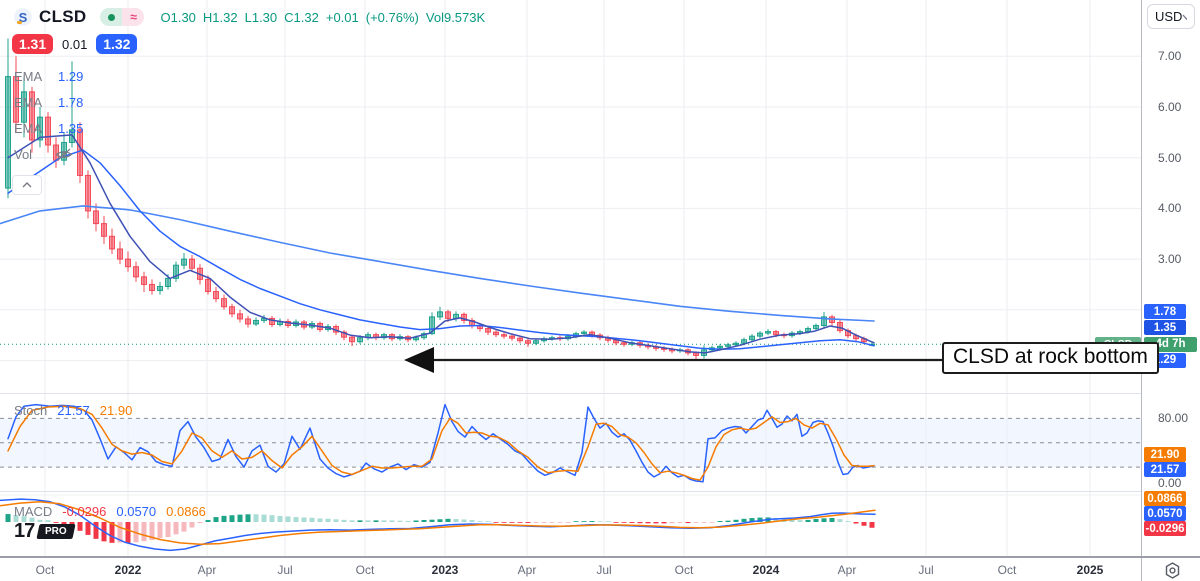 The height and width of the screenshot is (581, 1200). What do you see at coordinates (604, 570) in the screenshot?
I see `time-axis-label: Jul` at bounding box center [604, 570].